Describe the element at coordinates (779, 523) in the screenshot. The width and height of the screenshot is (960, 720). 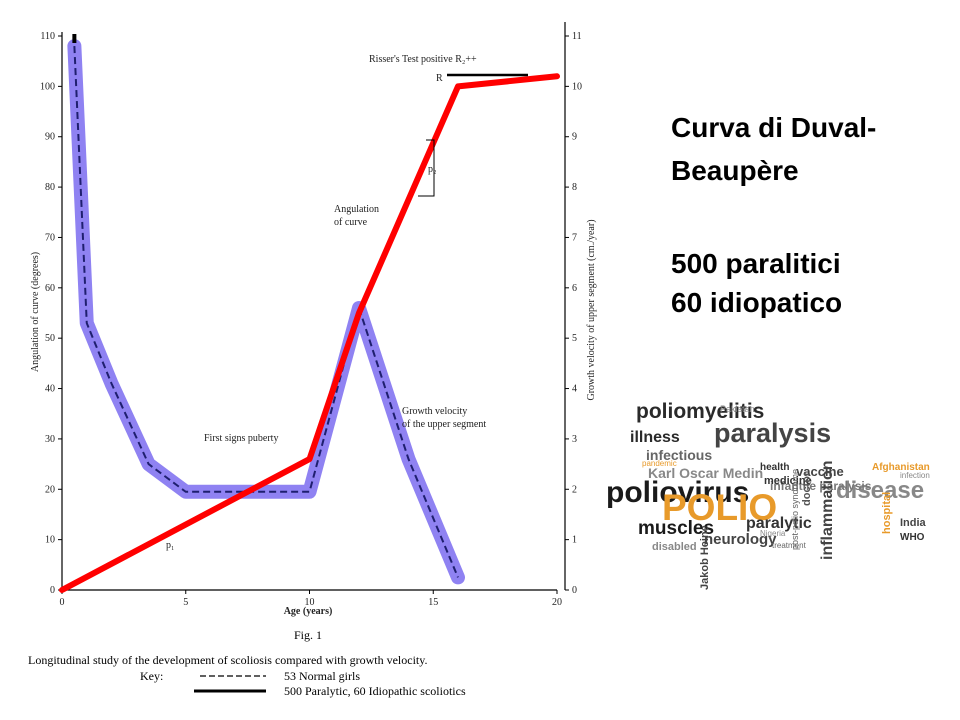
I see `word-cloud-term: paralytic` at that location.